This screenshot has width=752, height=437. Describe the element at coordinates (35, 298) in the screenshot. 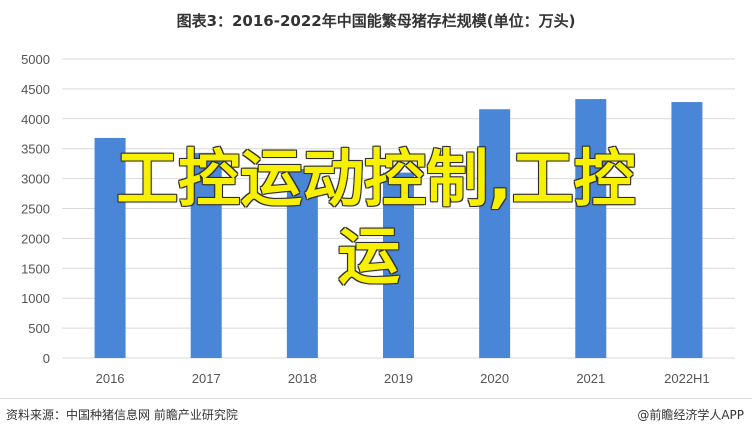

I see `y-tick-label: 1000` at that location.